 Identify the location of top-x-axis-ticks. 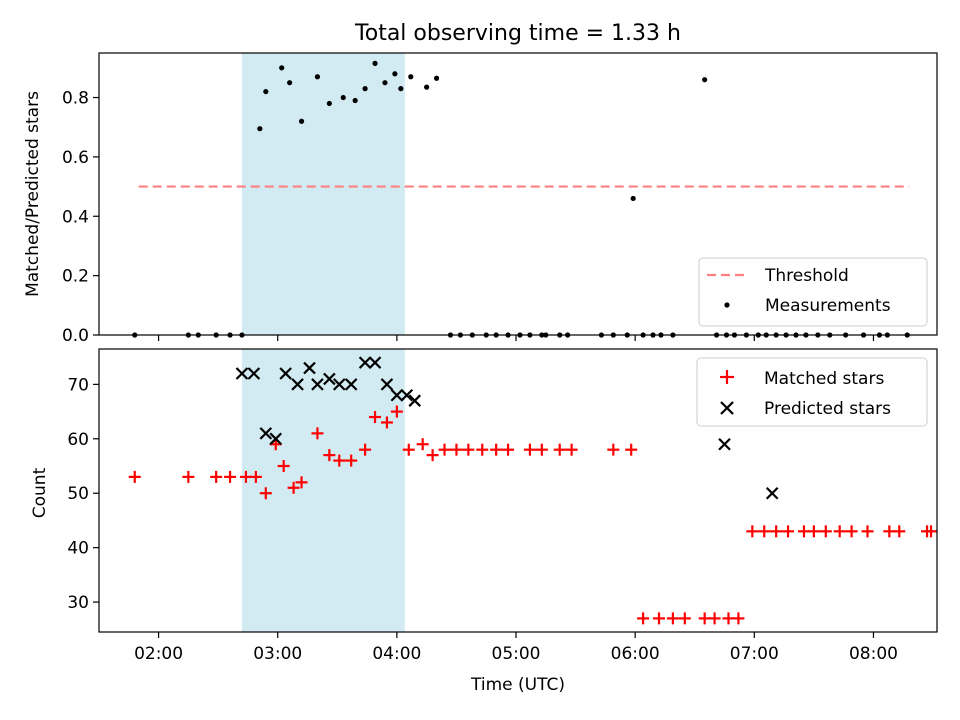
(516, 338).